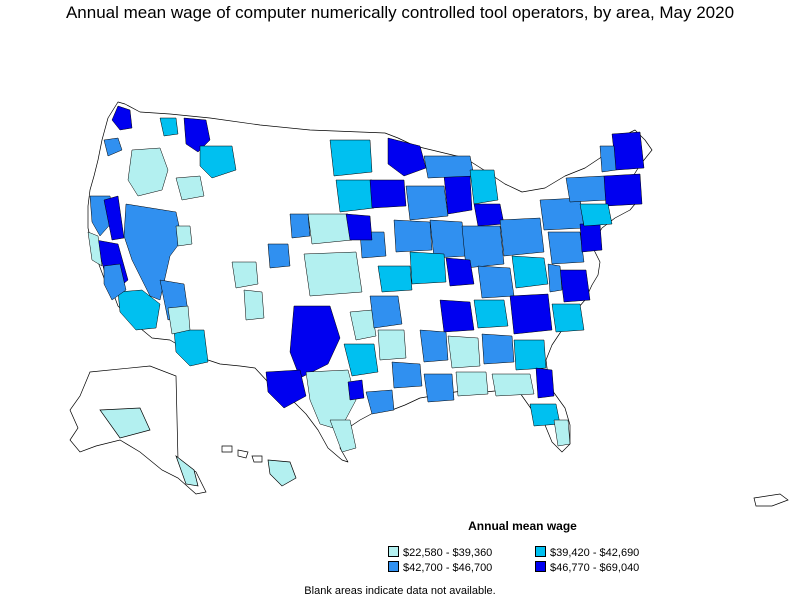  Describe the element at coordinates (522, 526) in the screenshot. I see `legend-title: Annual mean wage` at that location.